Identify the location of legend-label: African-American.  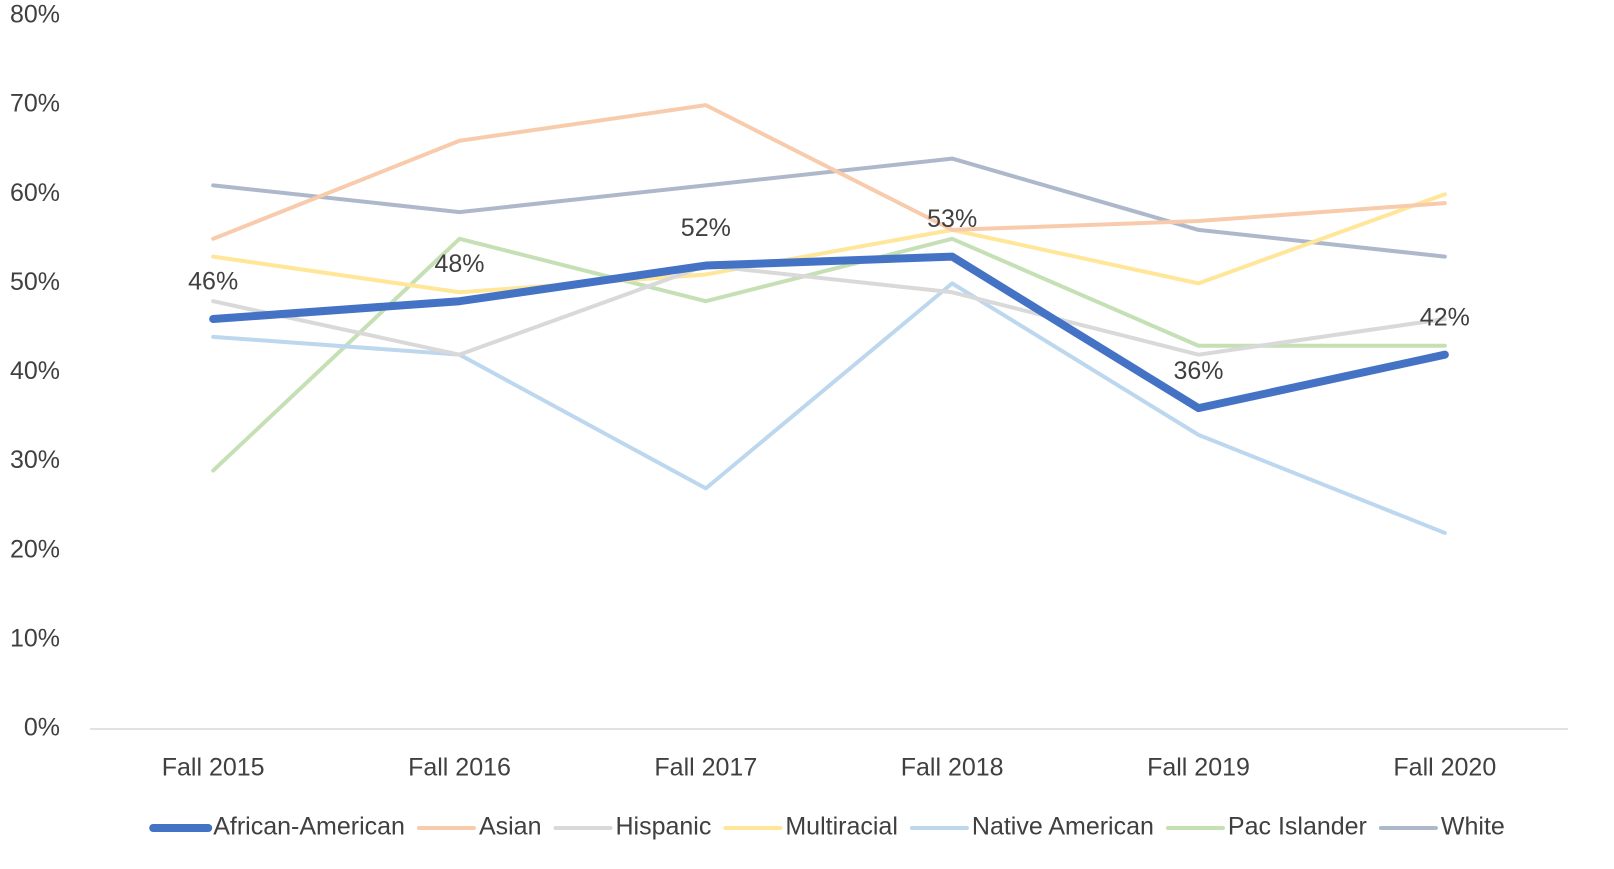
(309, 827).